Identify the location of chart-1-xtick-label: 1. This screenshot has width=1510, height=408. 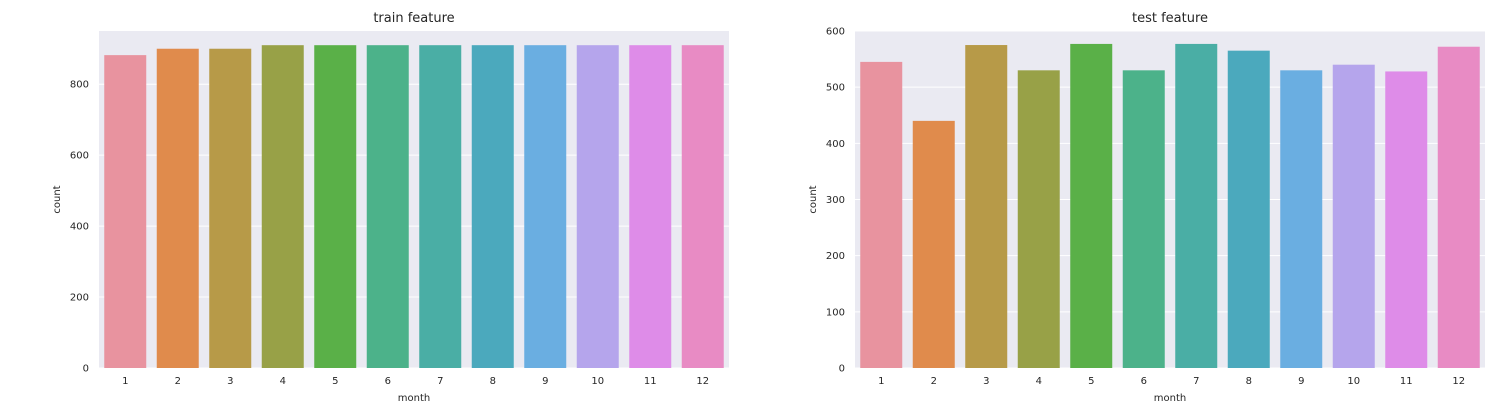
(881, 381).